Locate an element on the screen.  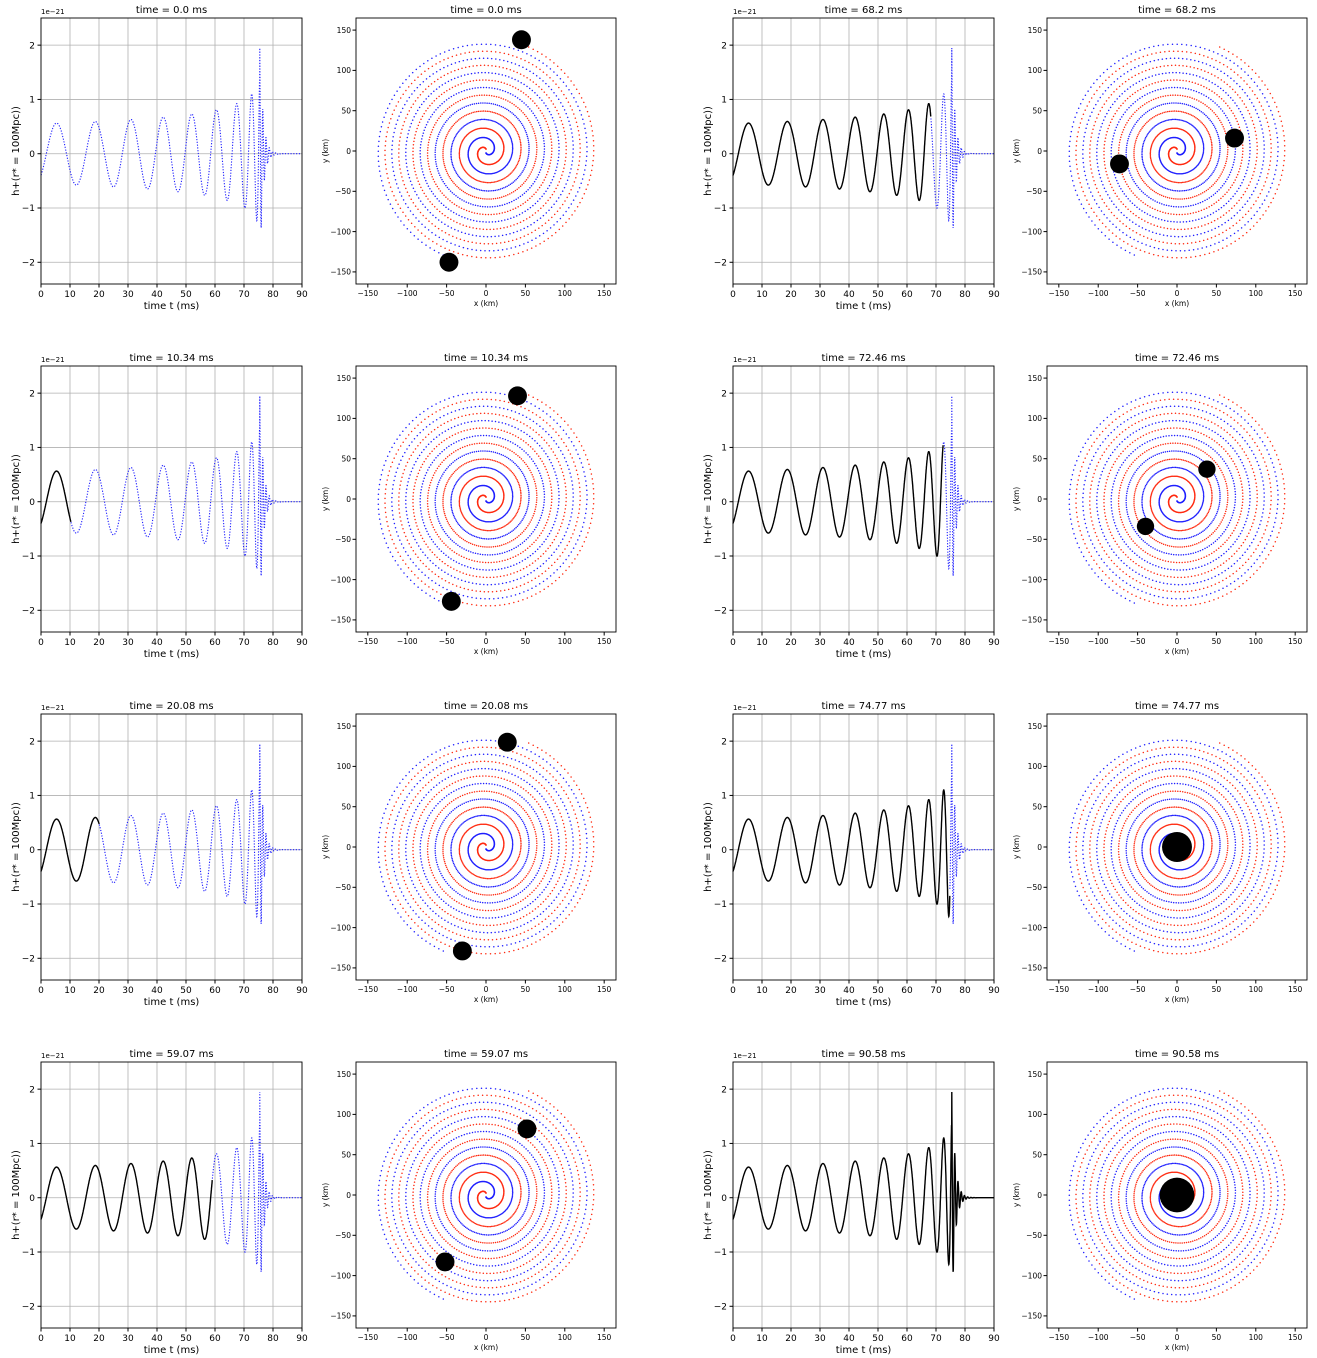
y-axis-label: y (km) is located at coordinates (1016, 151).